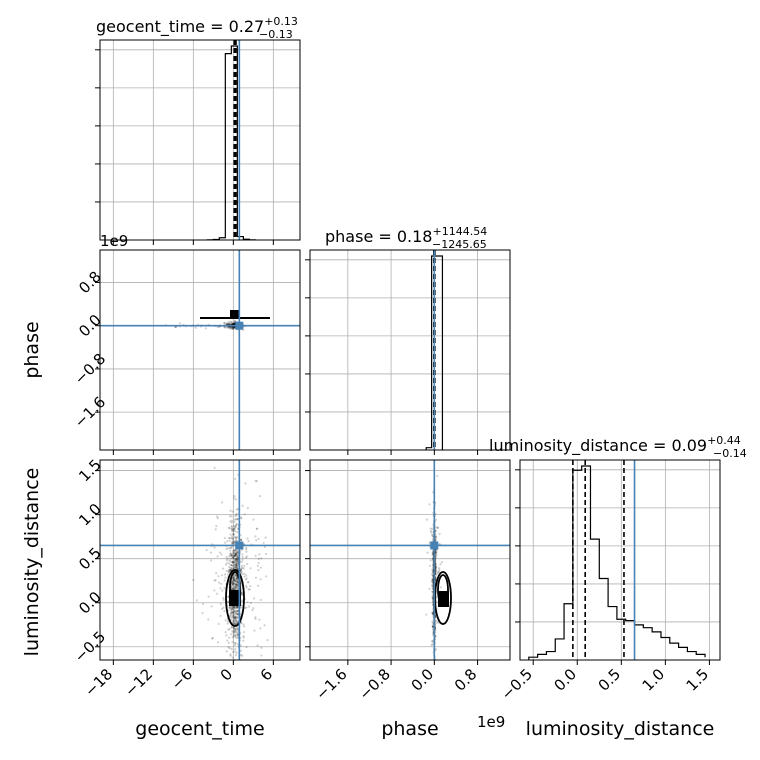 The height and width of the screenshot is (760, 760). What do you see at coordinates (32, 562) in the screenshot?
I see `y-axis-label-luminosity-distance: luminosity_distance` at bounding box center [32, 562].